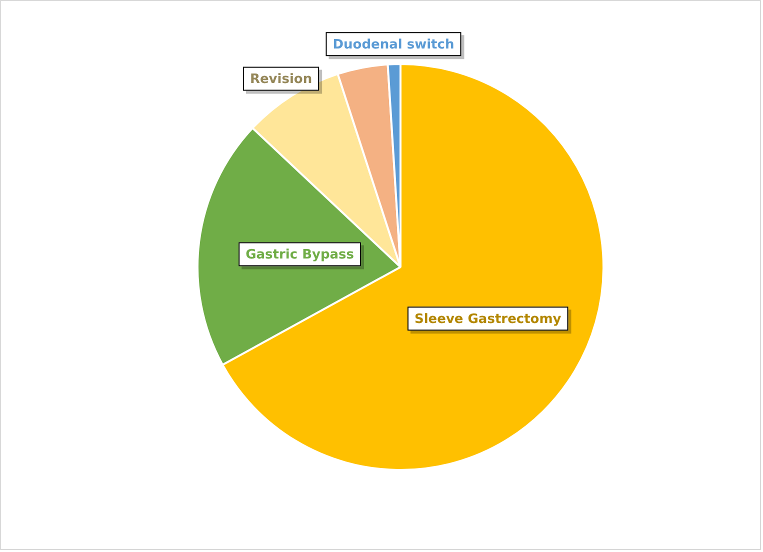 This screenshot has width=763, height=552. I want to click on slice-label: Revision, so click(281, 80).